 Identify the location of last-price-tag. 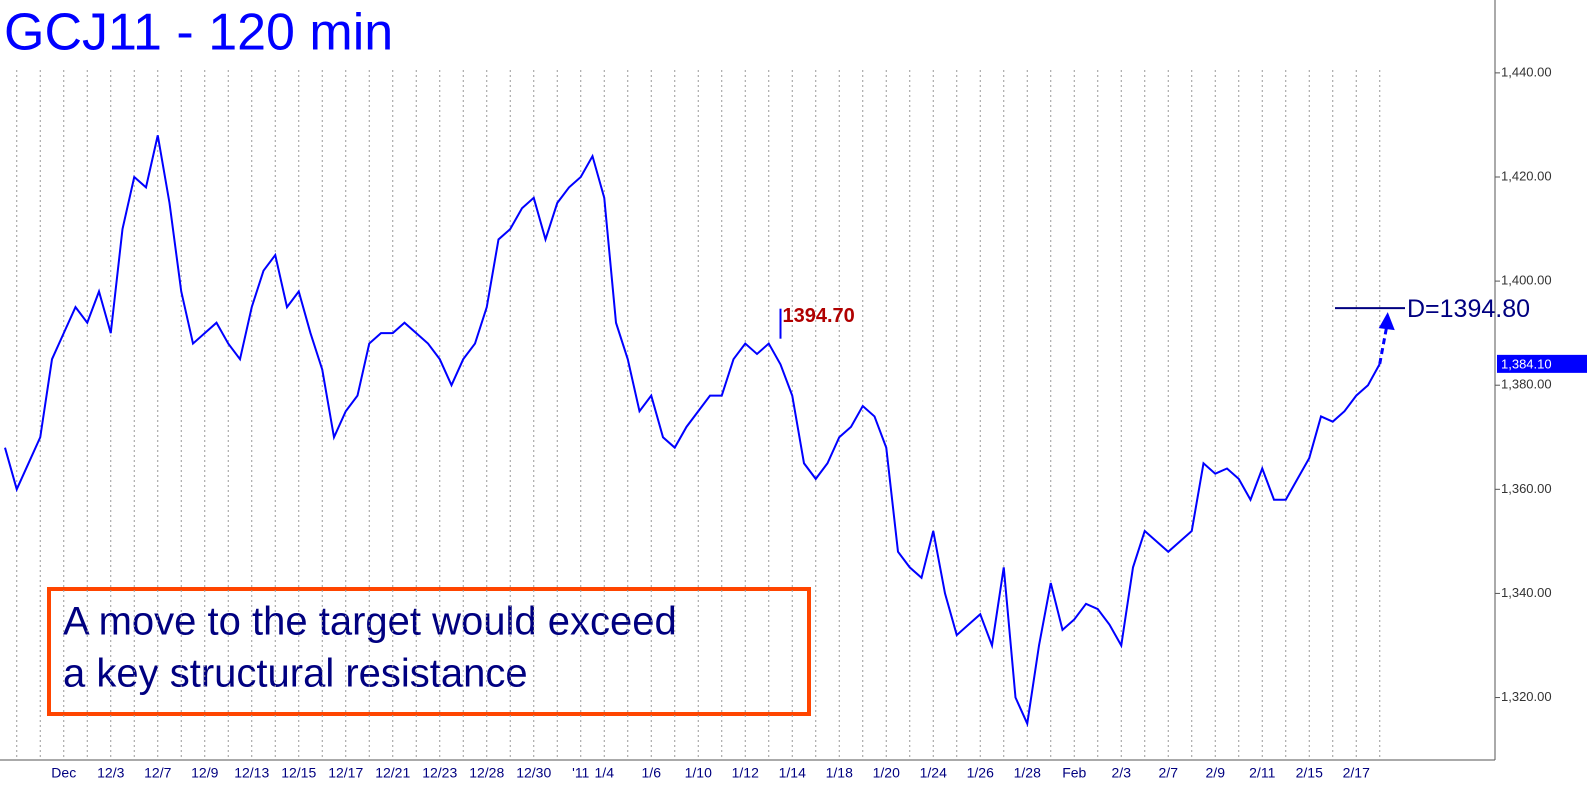
(1542, 363).